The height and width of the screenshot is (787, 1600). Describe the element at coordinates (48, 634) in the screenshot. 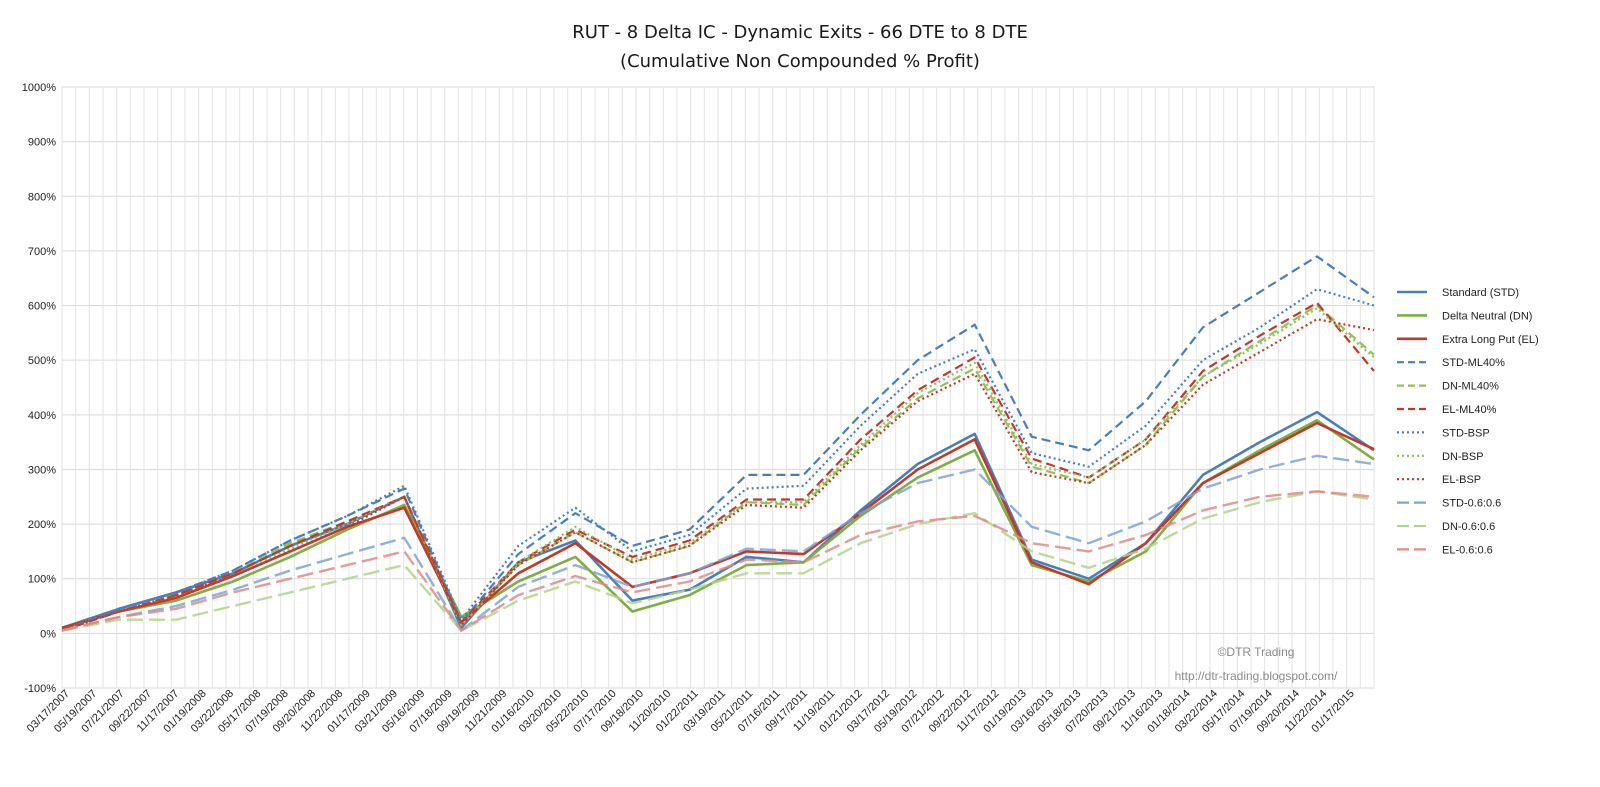

I see `y-tick-label: 0%` at that location.